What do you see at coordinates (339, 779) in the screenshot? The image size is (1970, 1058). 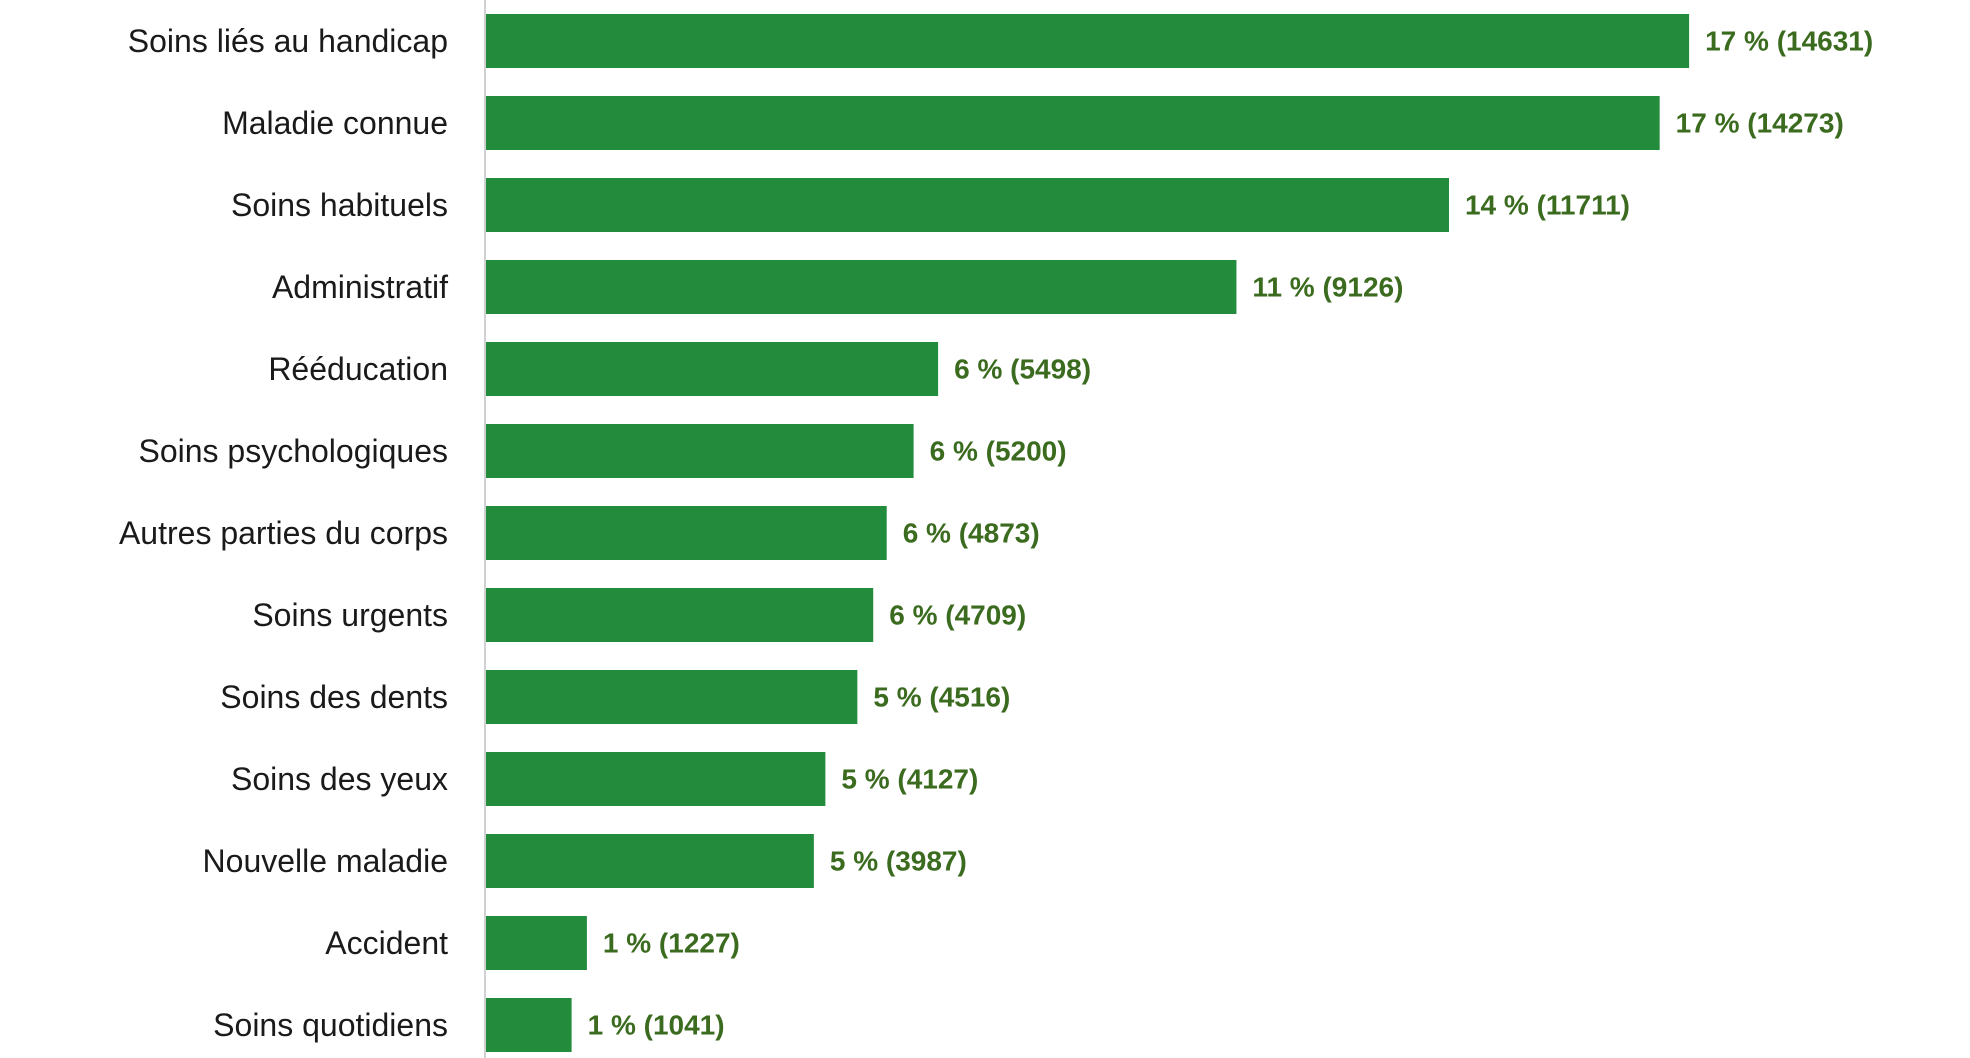 I see `category-label: Soins des yeux` at bounding box center [339, 779].